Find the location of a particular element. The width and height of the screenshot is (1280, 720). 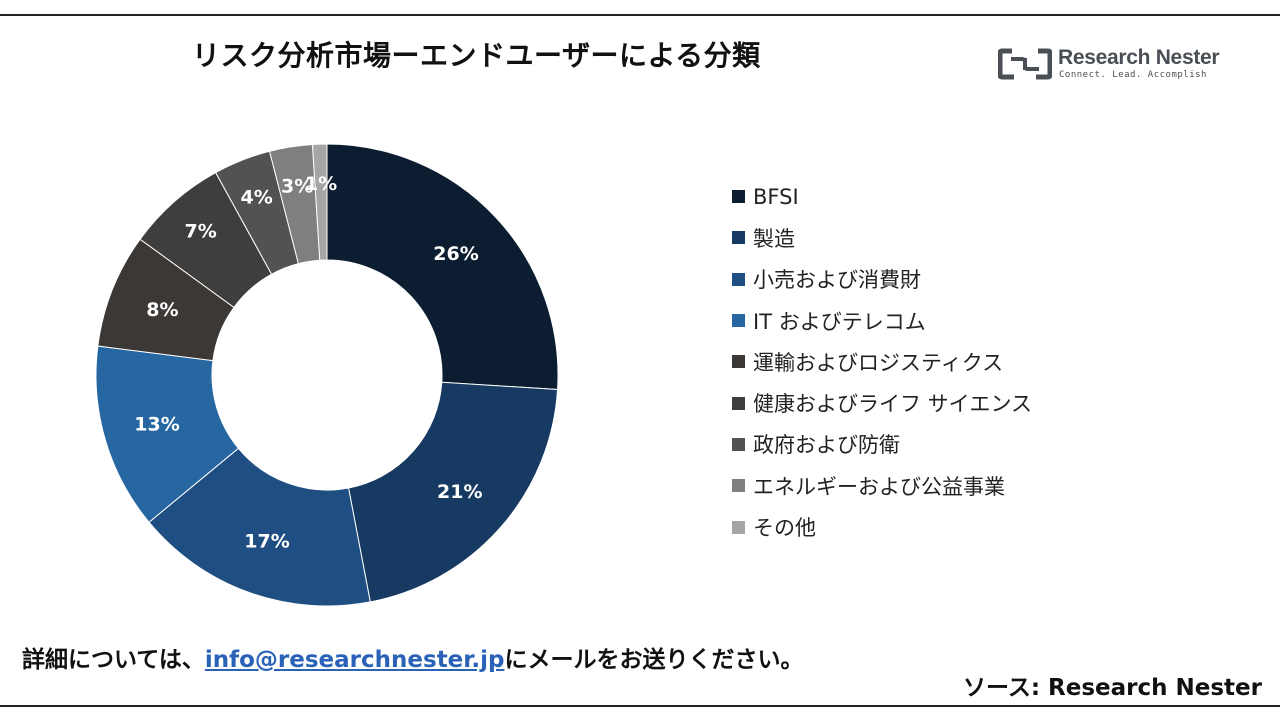

legend-item-5: 運輸およびロジスティクス is located at coordinates (882, 361).